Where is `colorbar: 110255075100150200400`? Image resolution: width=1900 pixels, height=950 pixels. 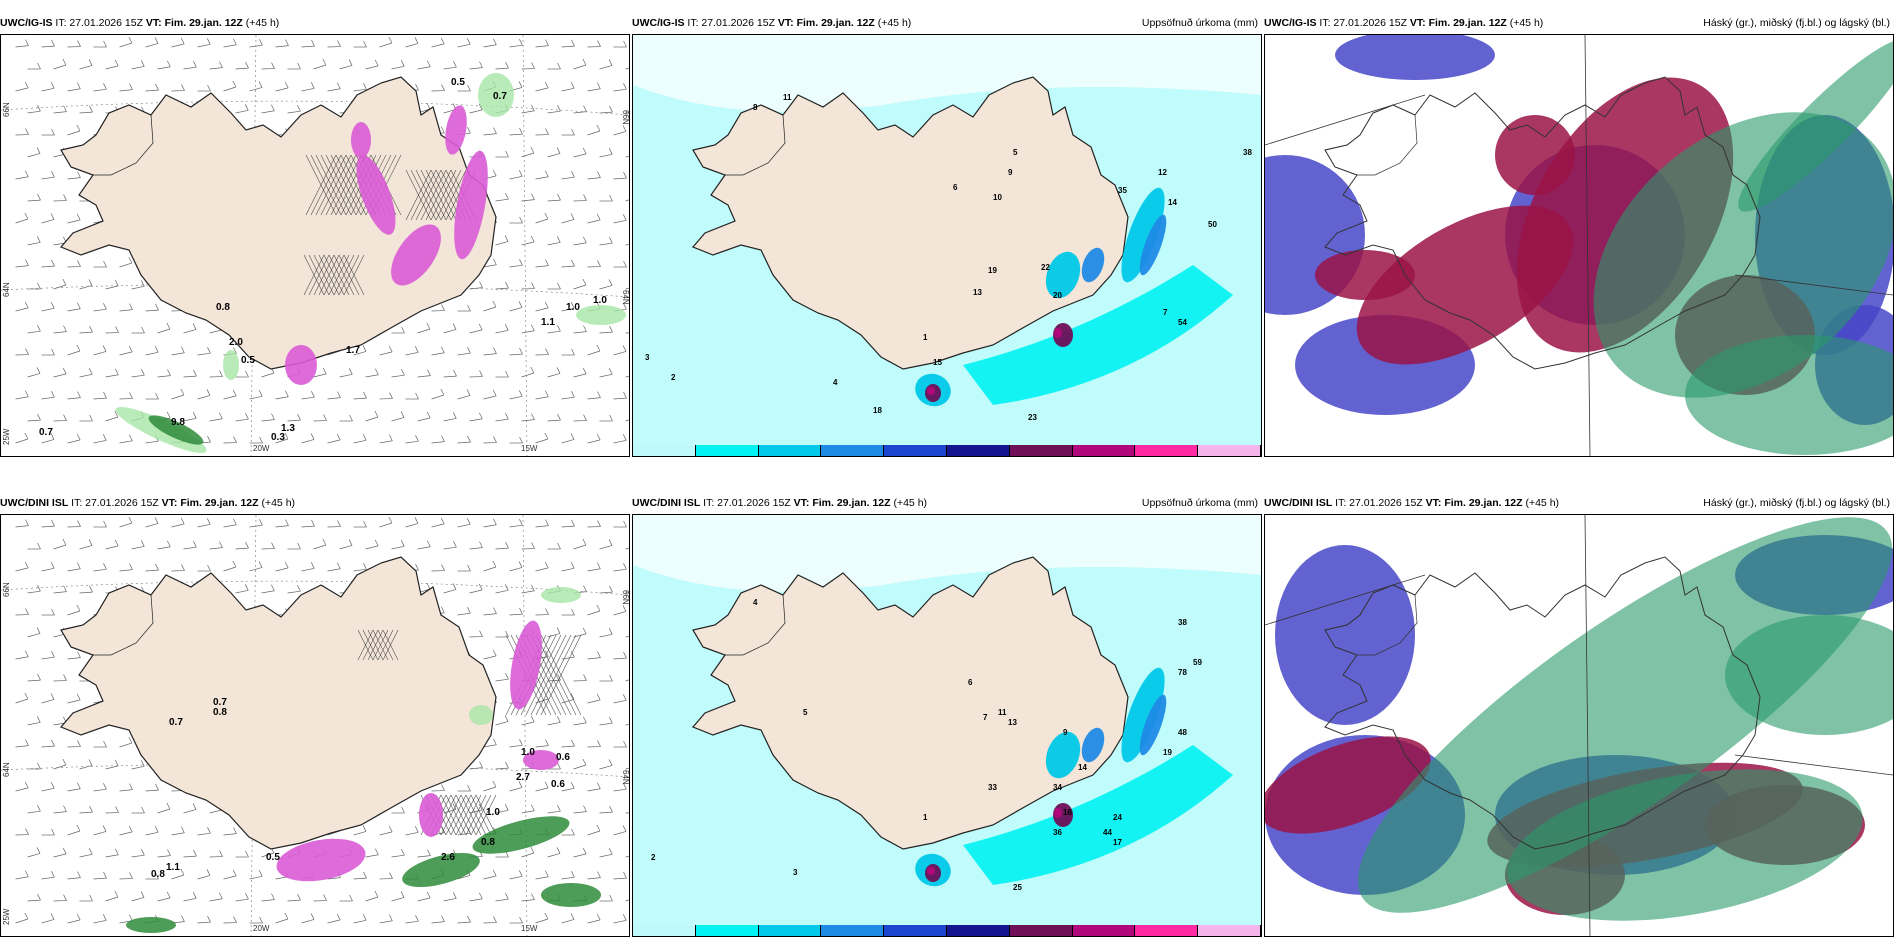
colorbar: 110255075100150200400 is located at coordinates (947, 450).